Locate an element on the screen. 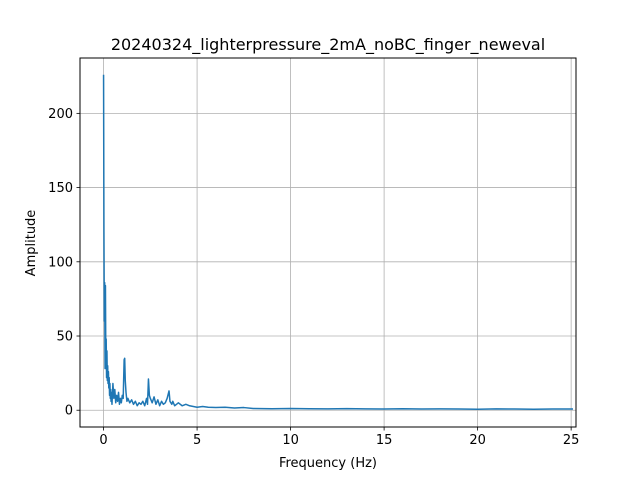  y-tick-label: 150 is located at coordinates (60, 188).